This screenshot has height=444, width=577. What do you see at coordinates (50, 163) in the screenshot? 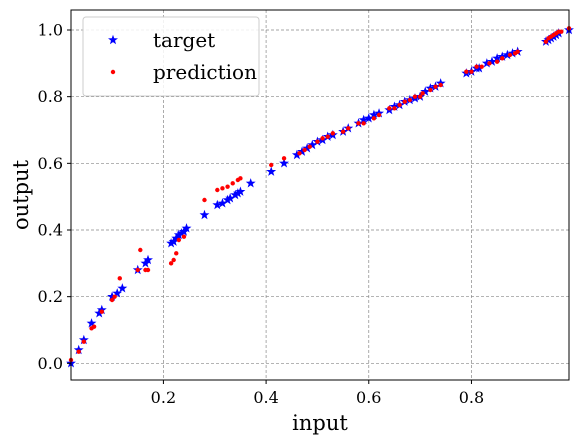
I see `y-tick-label: 0.6` at bounding box center [50, 163].